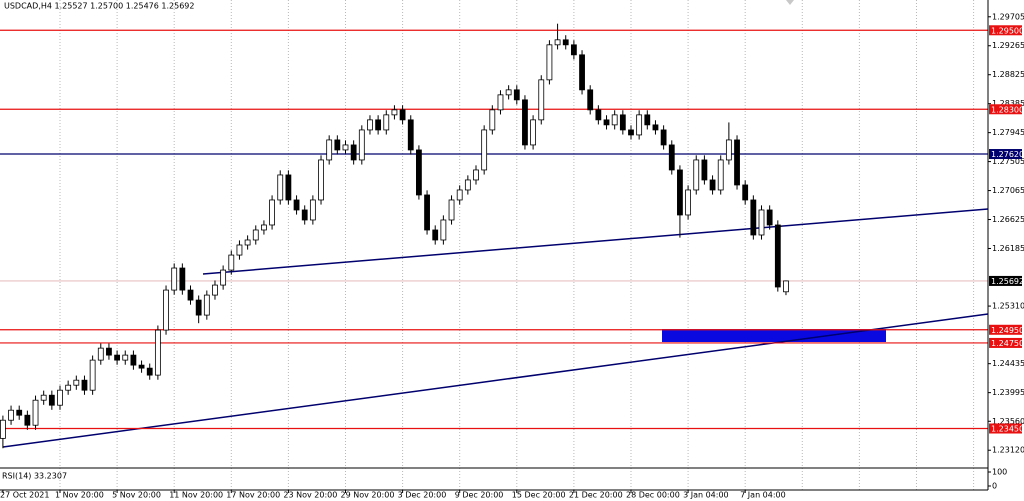 The width and height of the screenshot is (1024, 501). I want to click on trendline, so click(595, 241).